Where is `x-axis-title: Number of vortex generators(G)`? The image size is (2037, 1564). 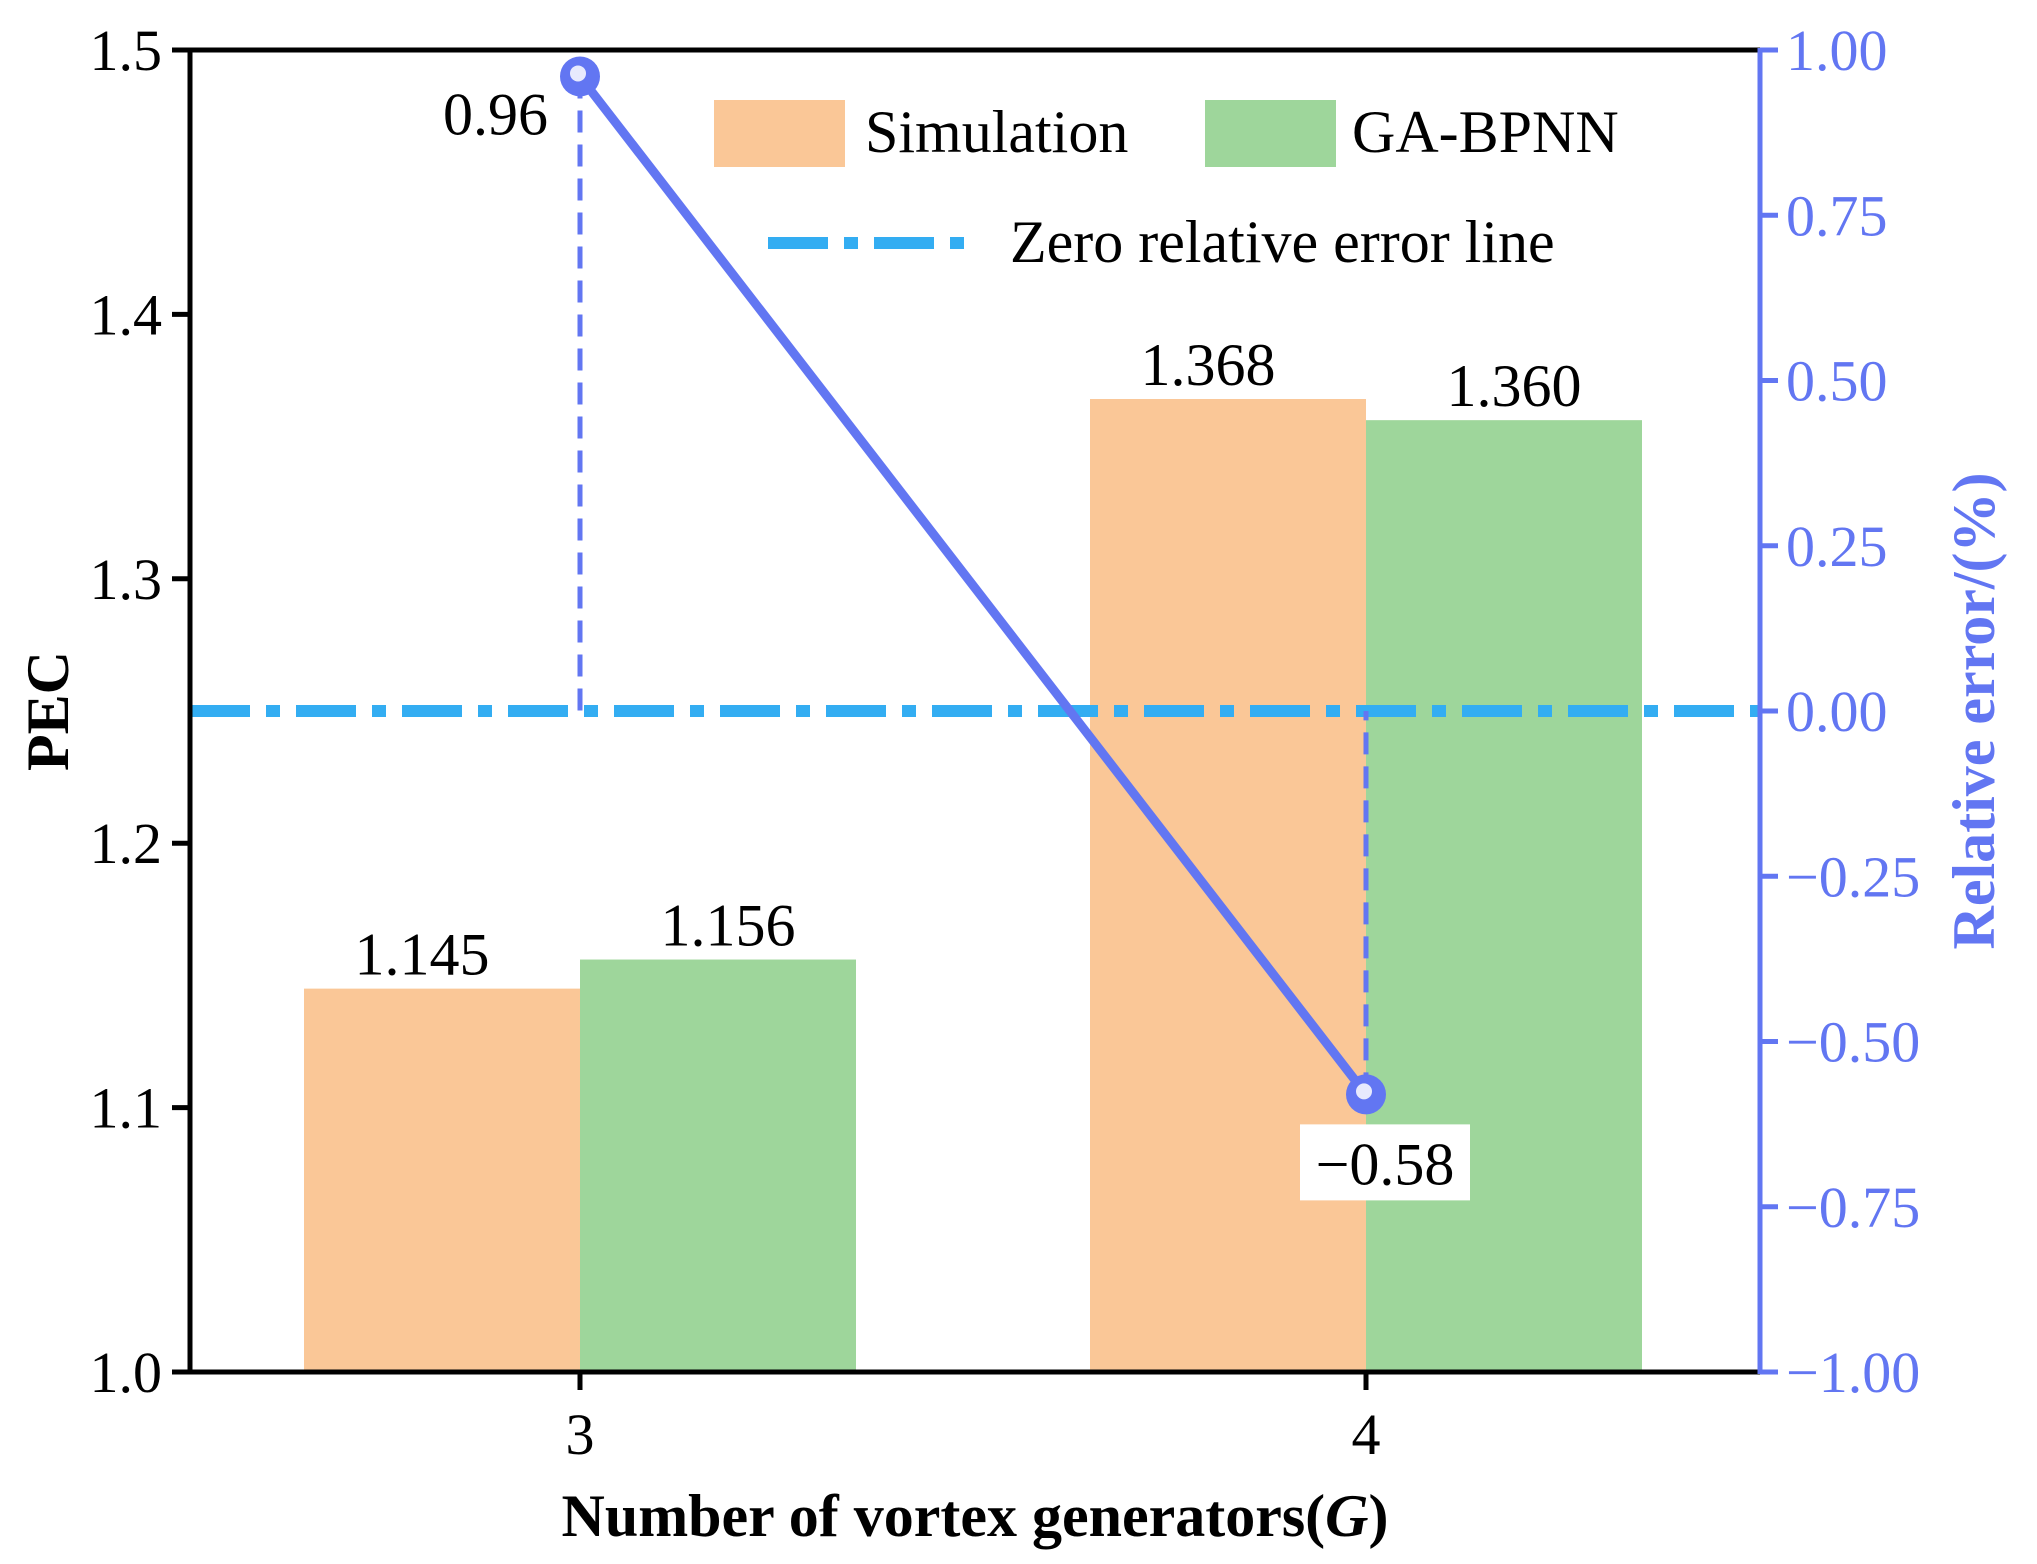
x-axis-title: Number of vortex generators(G) is located at coordinates (975, 1516).